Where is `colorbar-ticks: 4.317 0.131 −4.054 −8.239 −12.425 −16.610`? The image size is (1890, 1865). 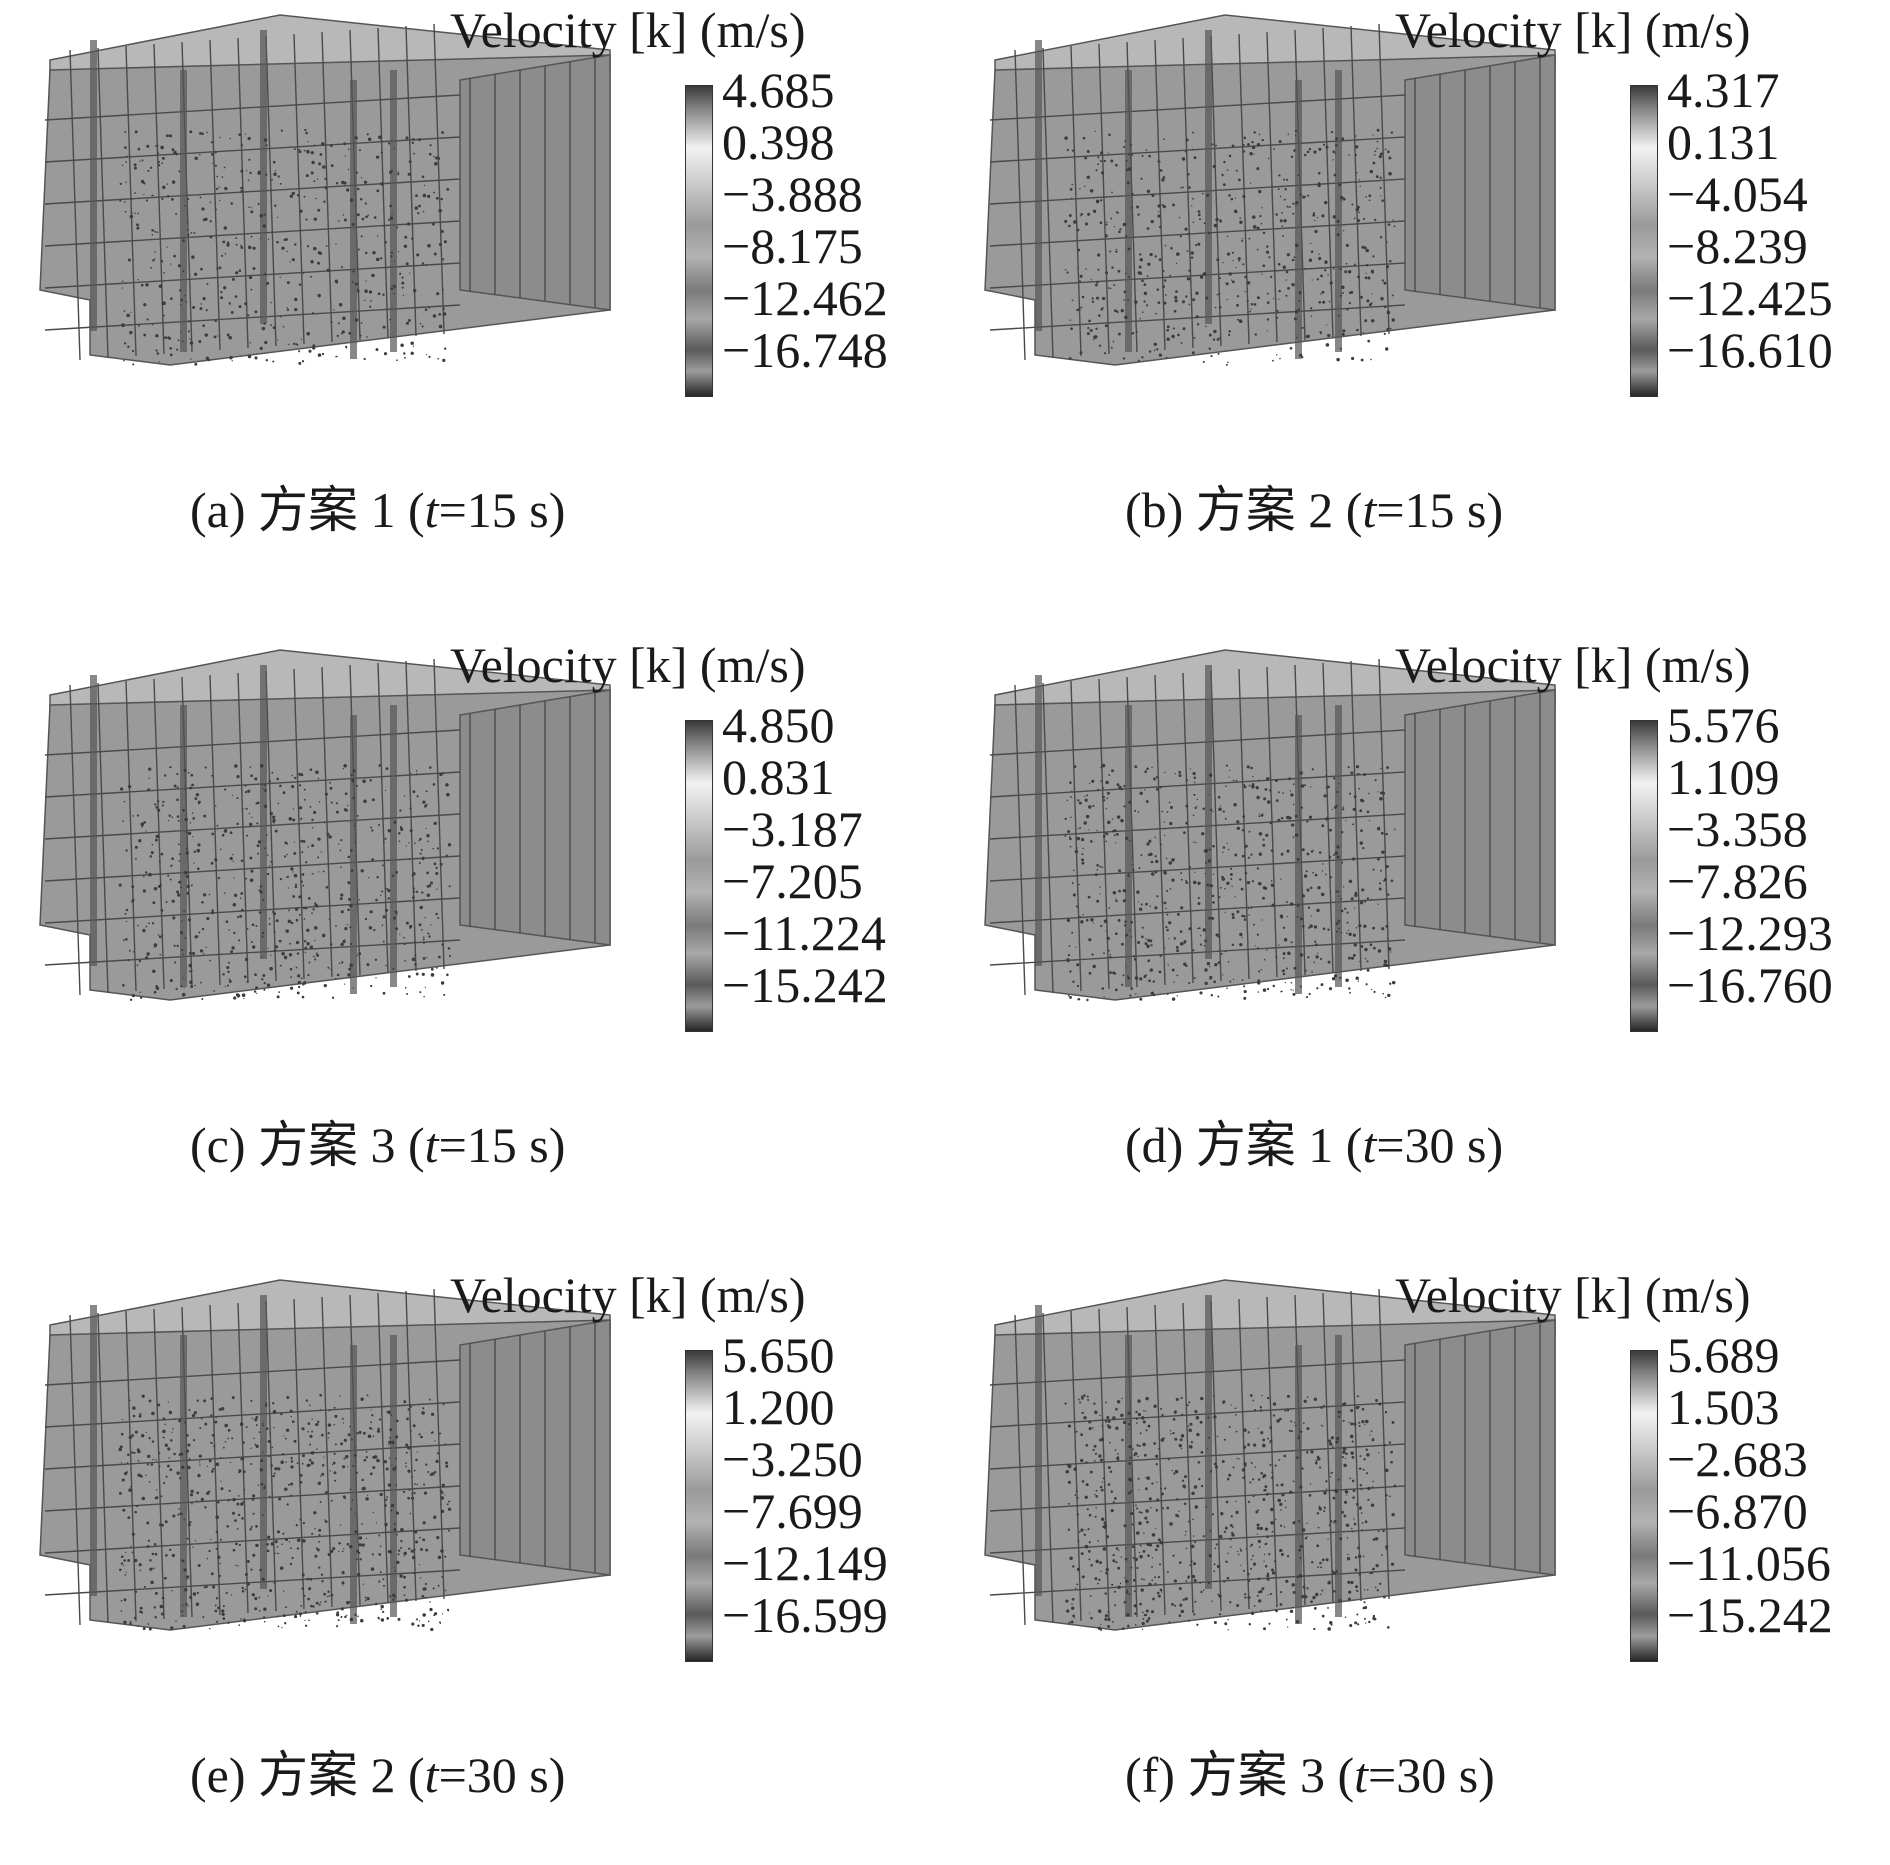 colorbar-ticks: 4.317 0.131 −4.054 −8.239 −12.425 −16.610 is located at coordinates (1777, 244).